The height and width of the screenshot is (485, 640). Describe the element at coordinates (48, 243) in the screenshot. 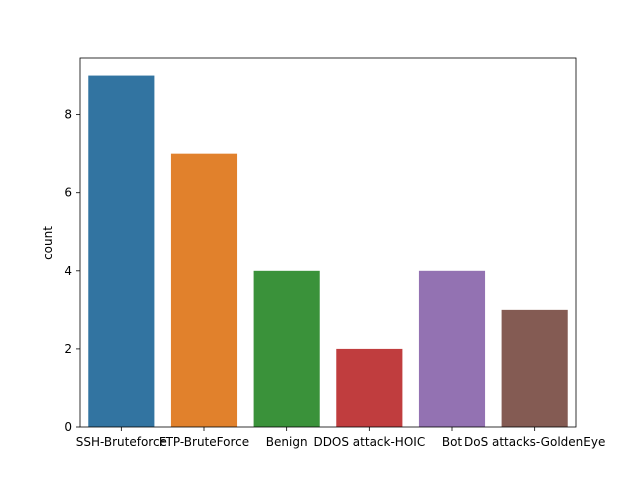

I see `y-axis-label: count` at that location.